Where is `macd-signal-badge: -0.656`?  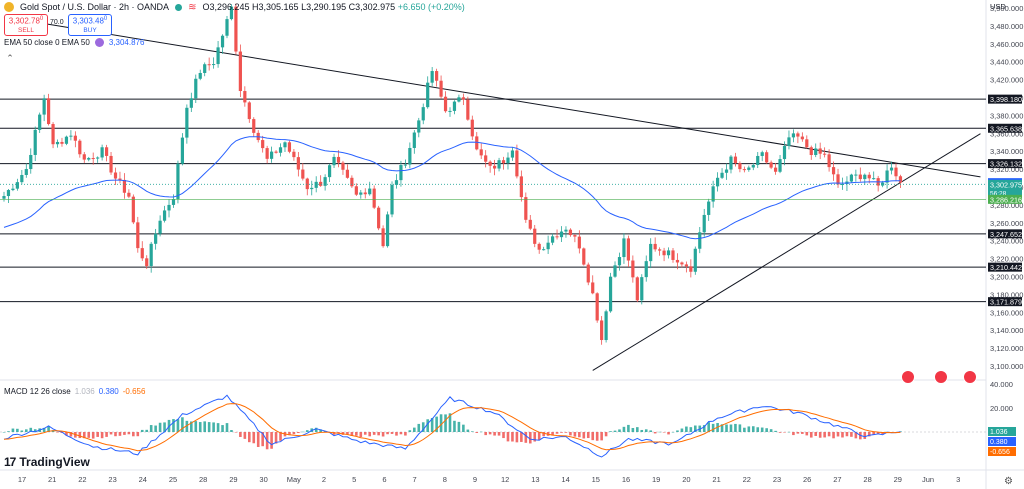
macd-signal-badge: -0.656 is located at coordinates (1000, 452).